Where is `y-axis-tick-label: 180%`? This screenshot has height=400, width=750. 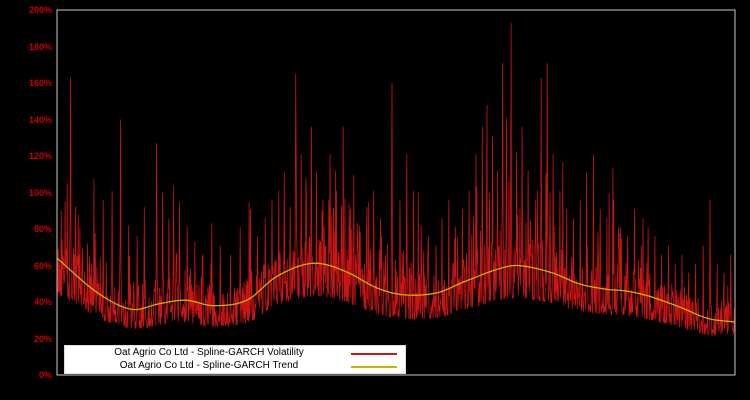
y-axis-tick-label: 180% is located at coordinates (40, 46).